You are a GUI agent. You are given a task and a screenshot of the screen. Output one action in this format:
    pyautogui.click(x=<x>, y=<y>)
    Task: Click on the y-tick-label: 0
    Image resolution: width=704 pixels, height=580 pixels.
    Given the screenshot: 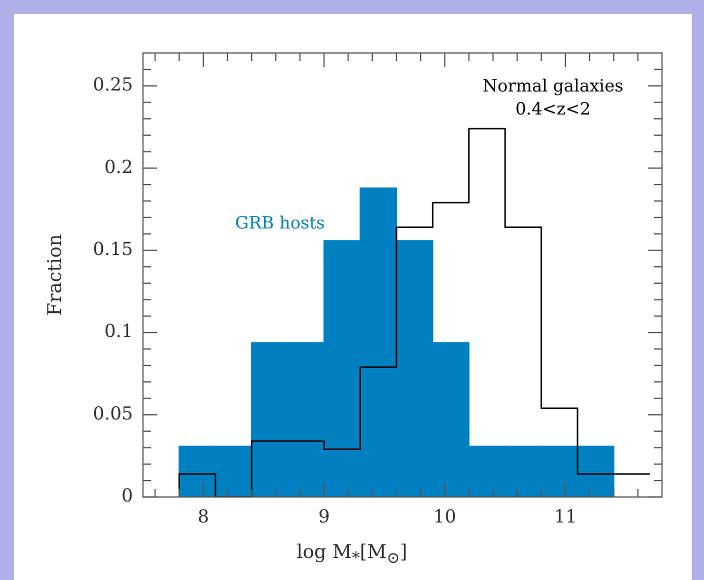 What is the action you would take?
    pyautogui.click(x=127, y=496)
    